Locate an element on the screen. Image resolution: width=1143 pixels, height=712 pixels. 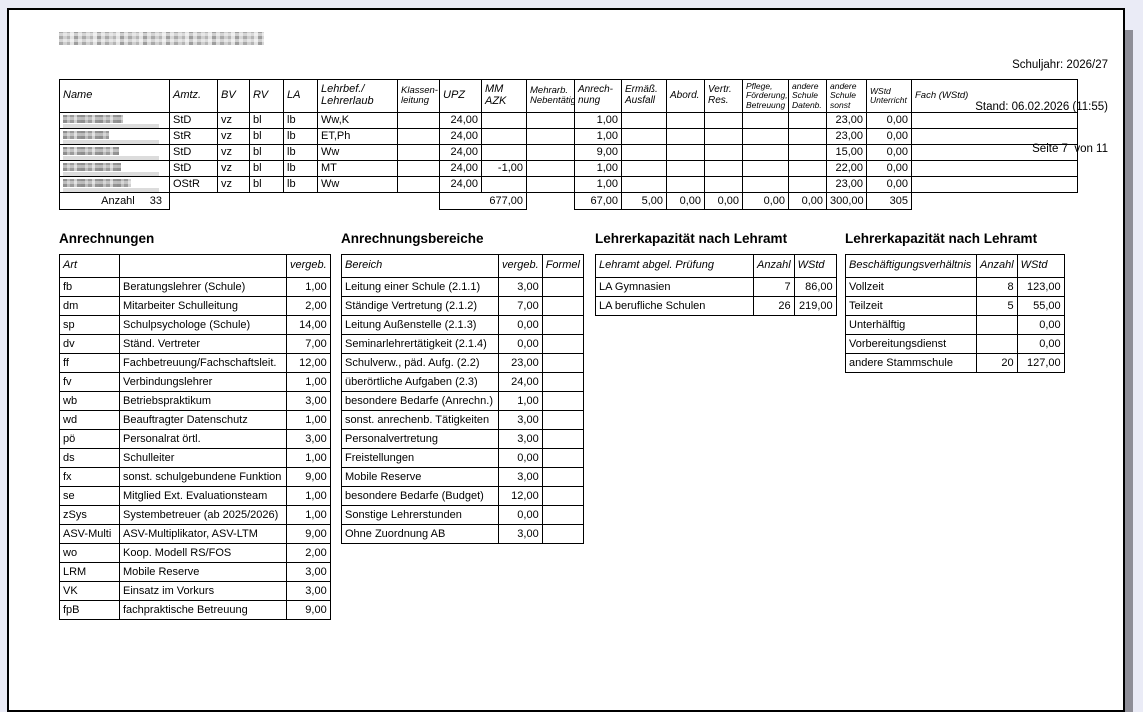
cell: 127,00 is located at coordinates (1040, 363).